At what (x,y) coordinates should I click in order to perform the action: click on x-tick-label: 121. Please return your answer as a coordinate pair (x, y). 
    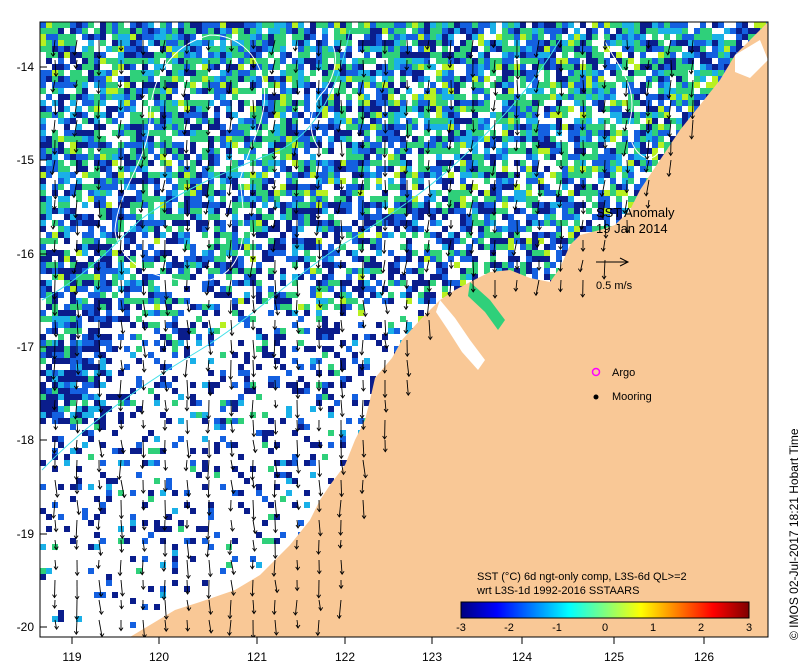
    Looking at the image, I should click on (257, 657).